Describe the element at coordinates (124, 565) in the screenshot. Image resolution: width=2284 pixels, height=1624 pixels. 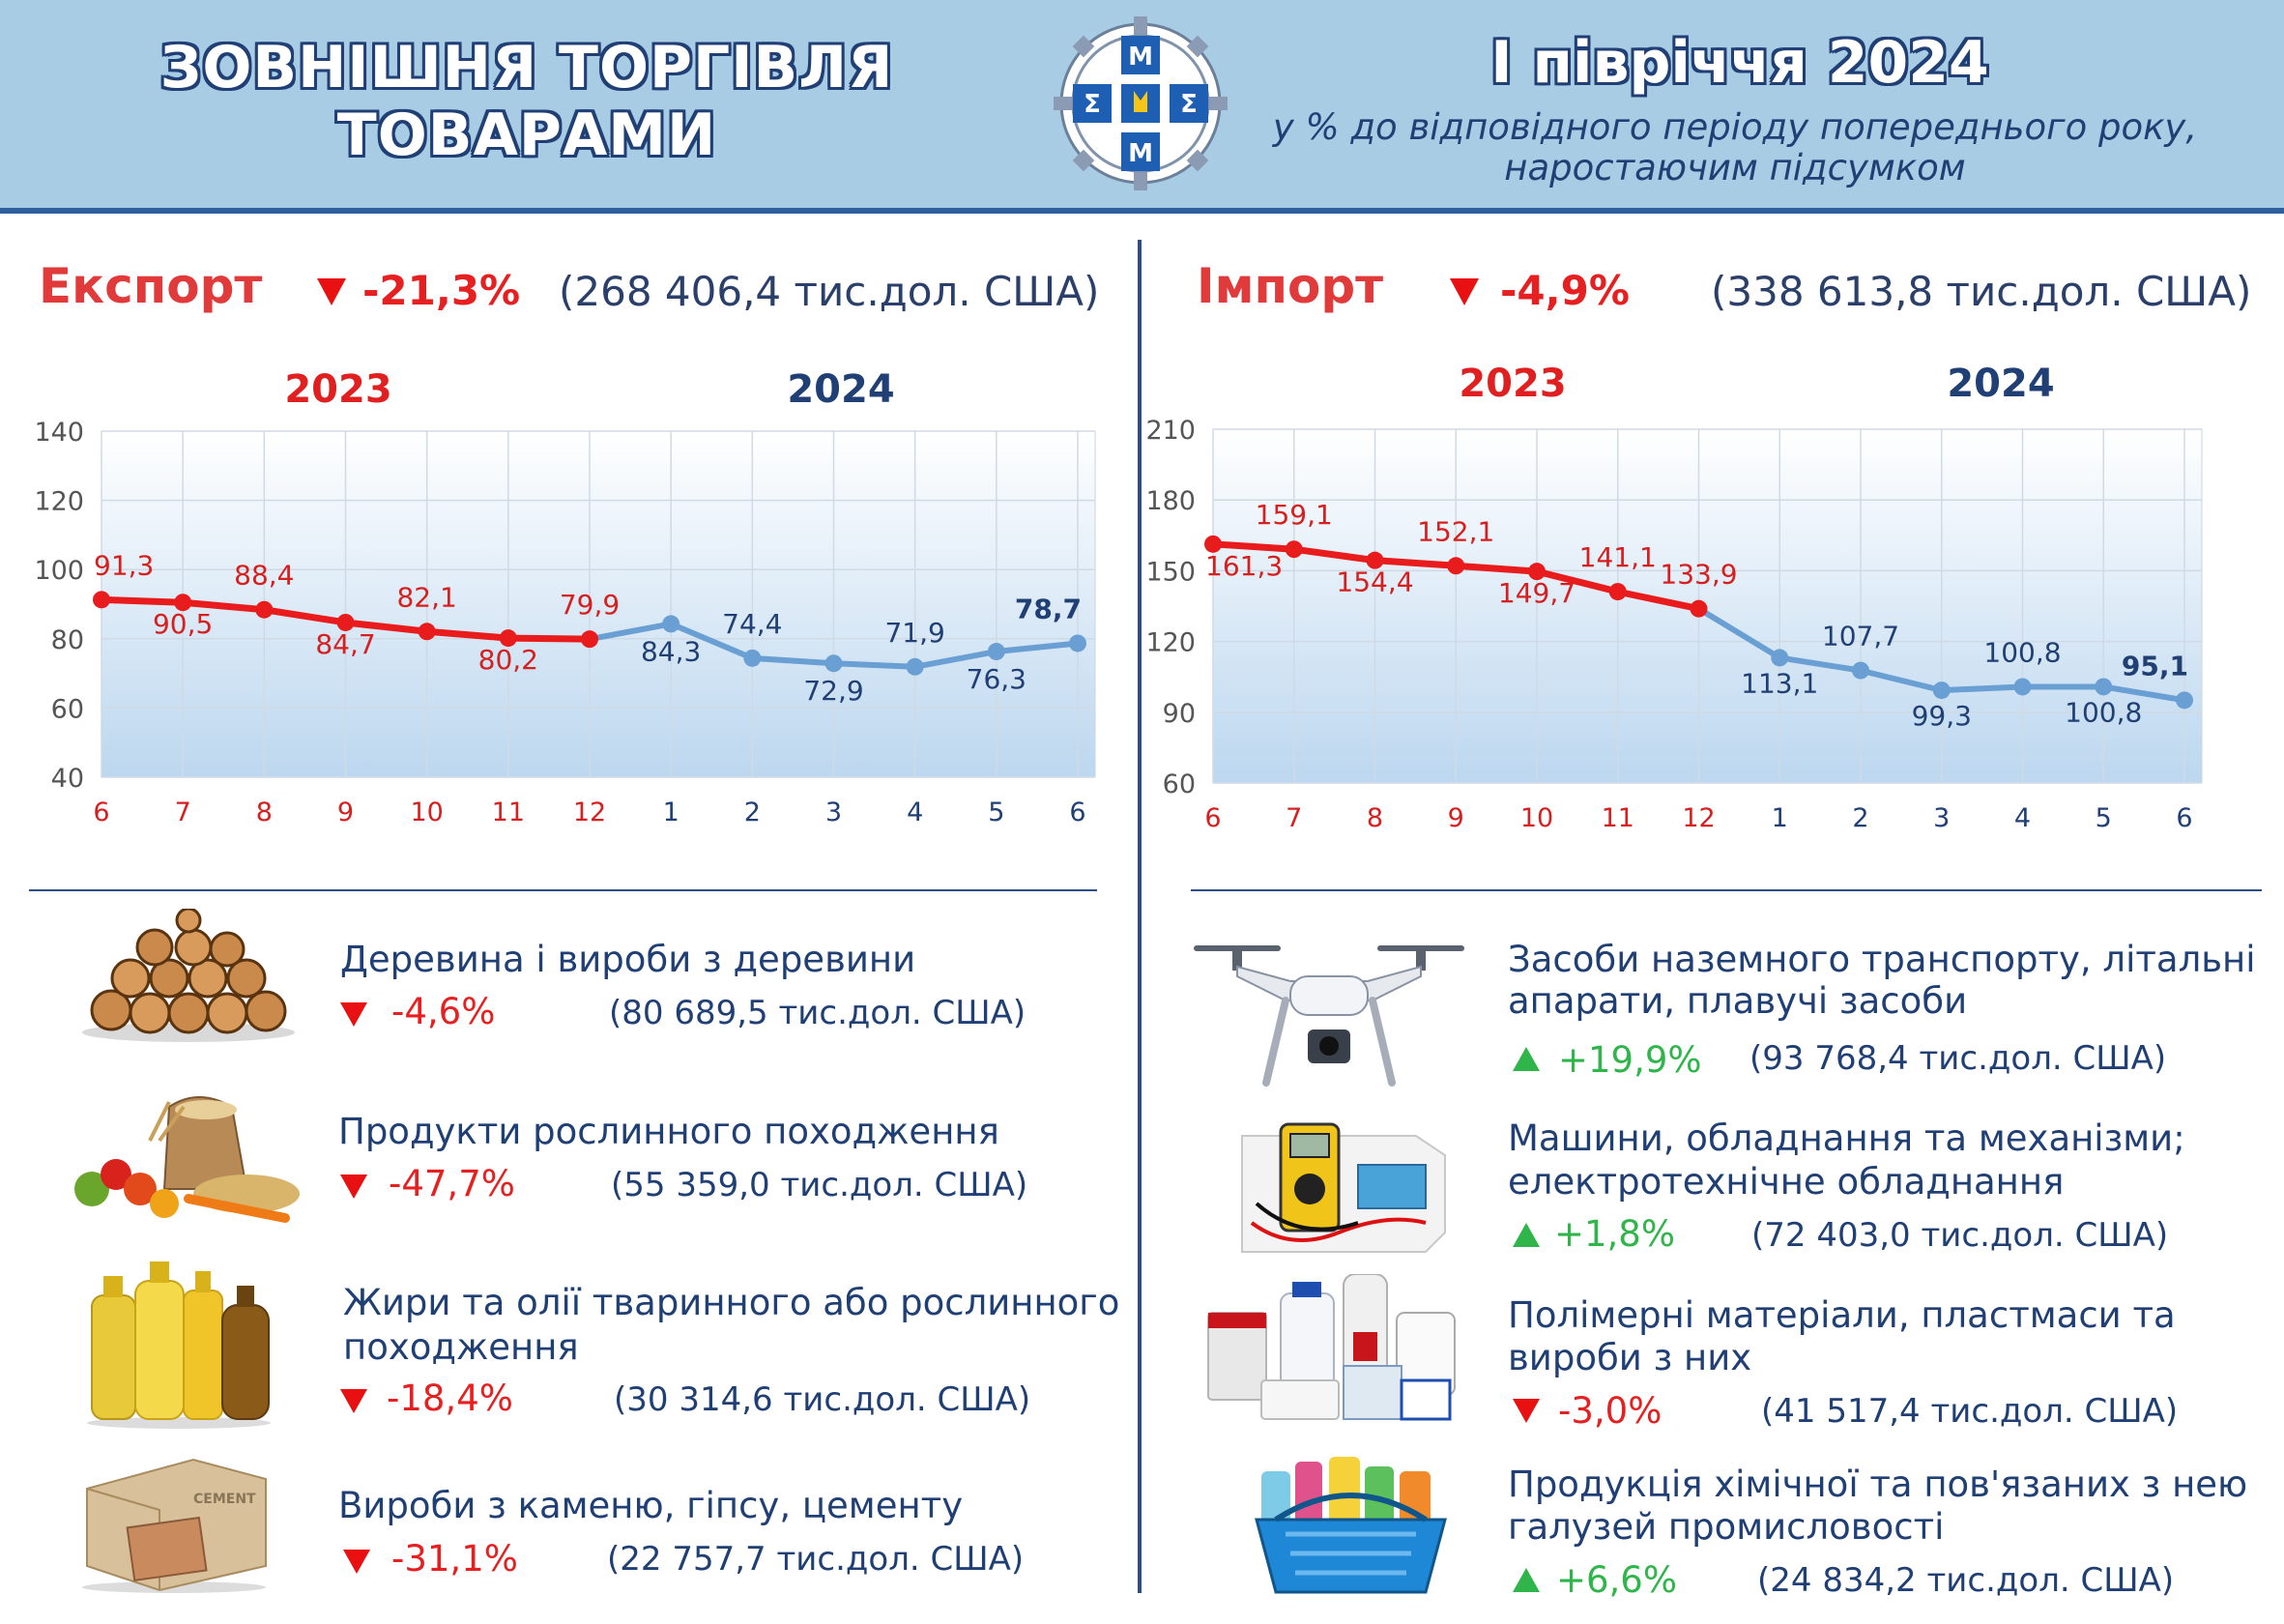
I see `data-label: 91,3` at that location.